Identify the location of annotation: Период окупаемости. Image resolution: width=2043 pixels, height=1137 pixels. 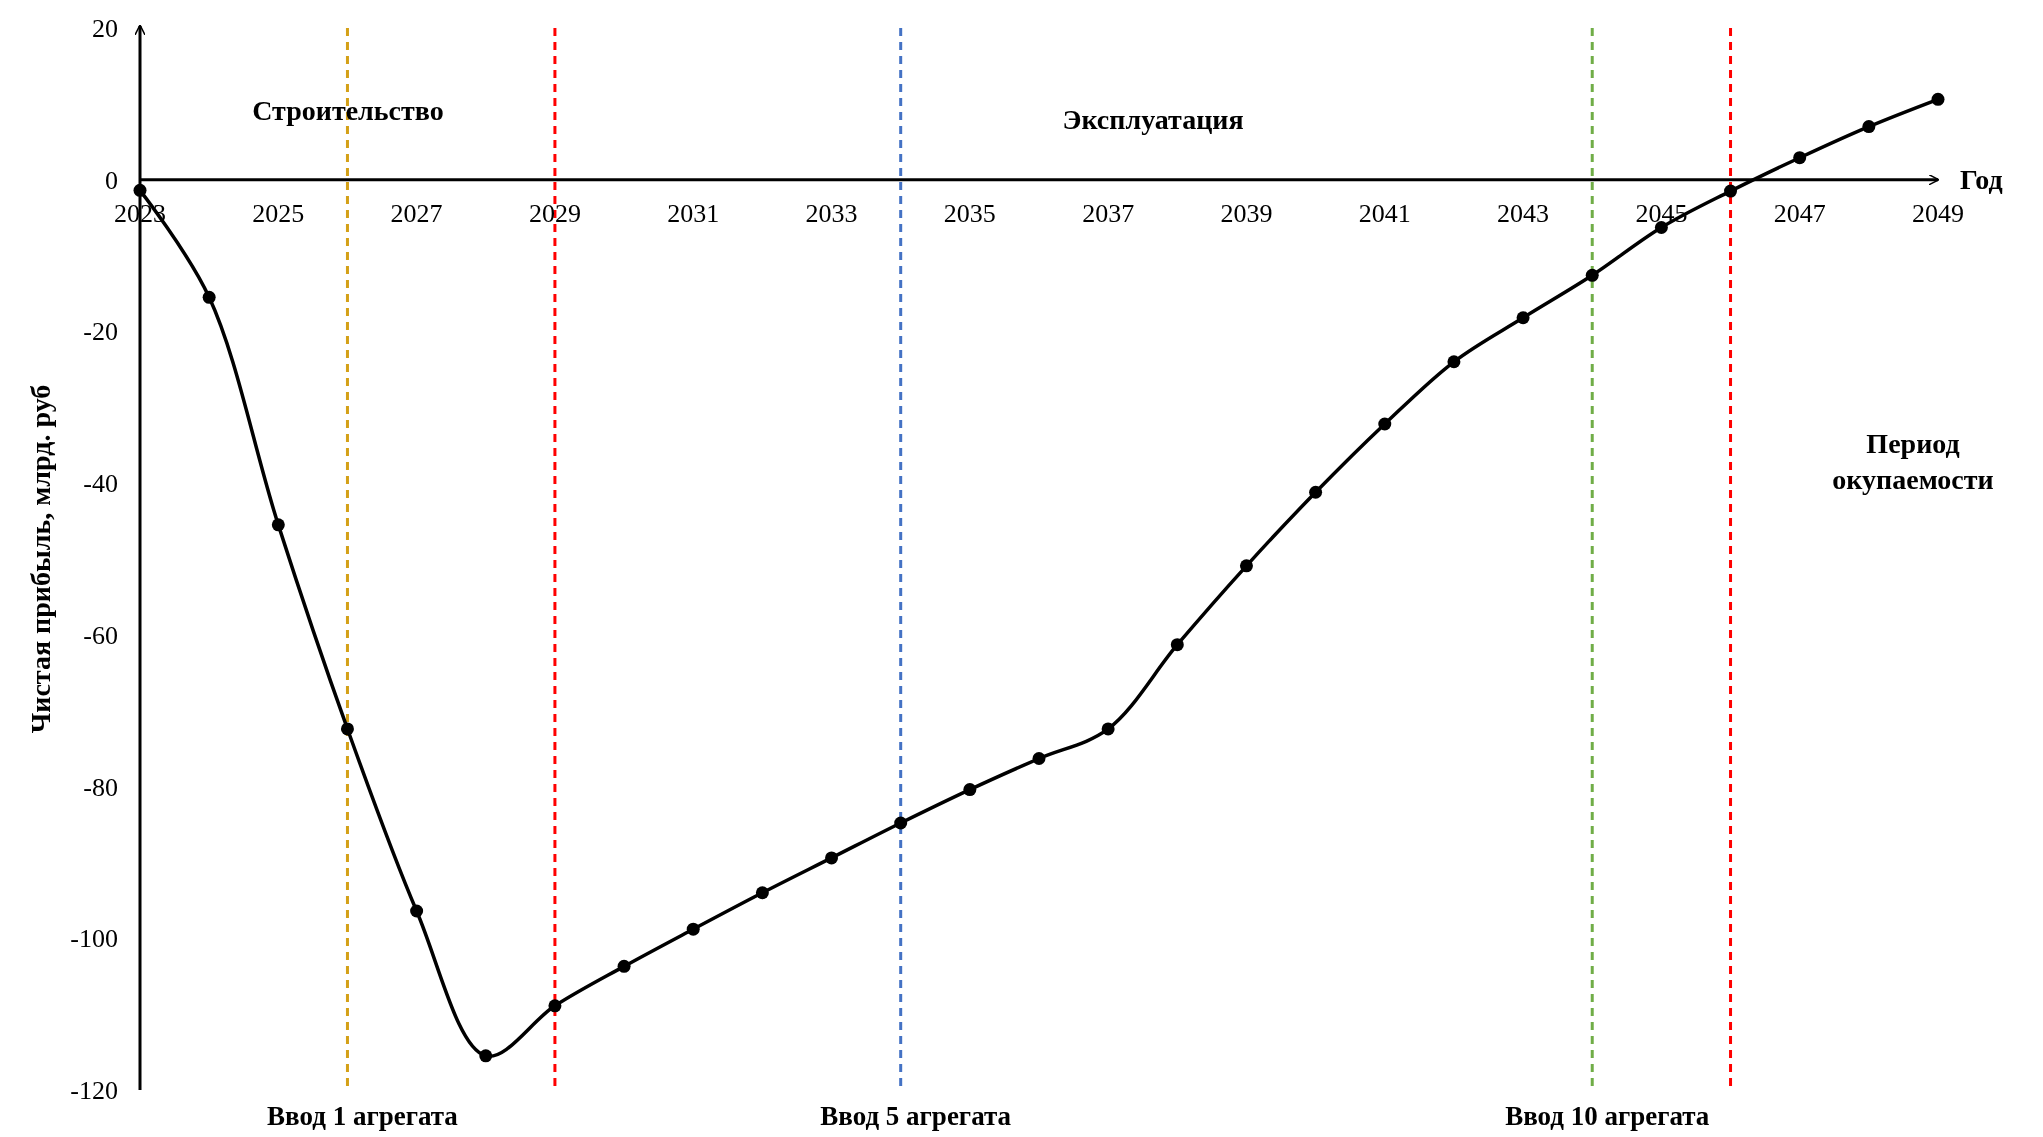
(1913, 461).